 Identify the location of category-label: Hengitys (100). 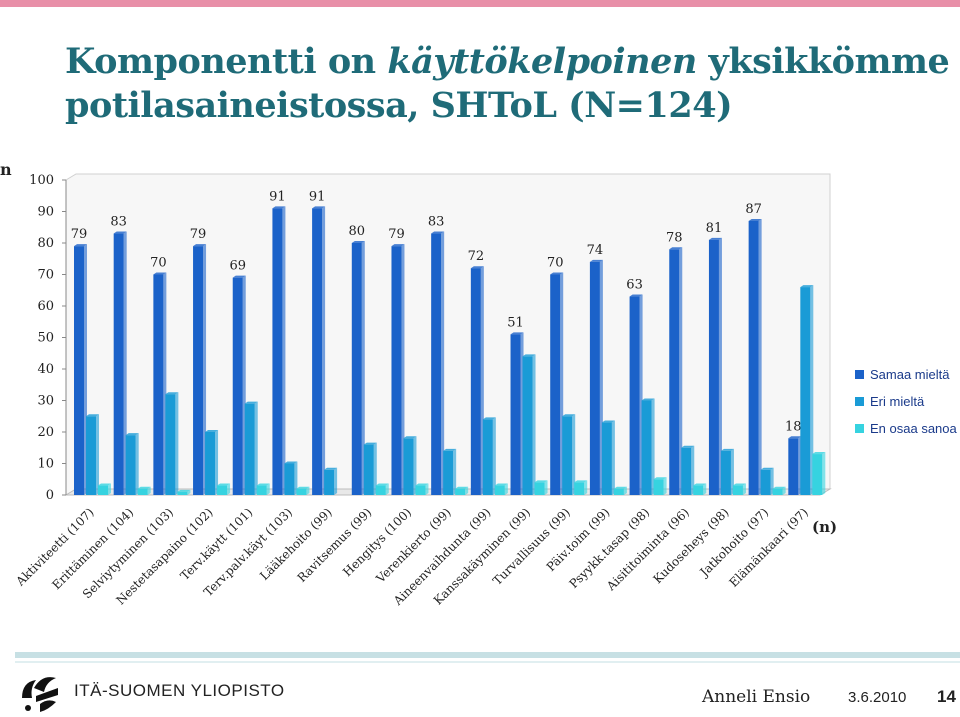
(377, 542).